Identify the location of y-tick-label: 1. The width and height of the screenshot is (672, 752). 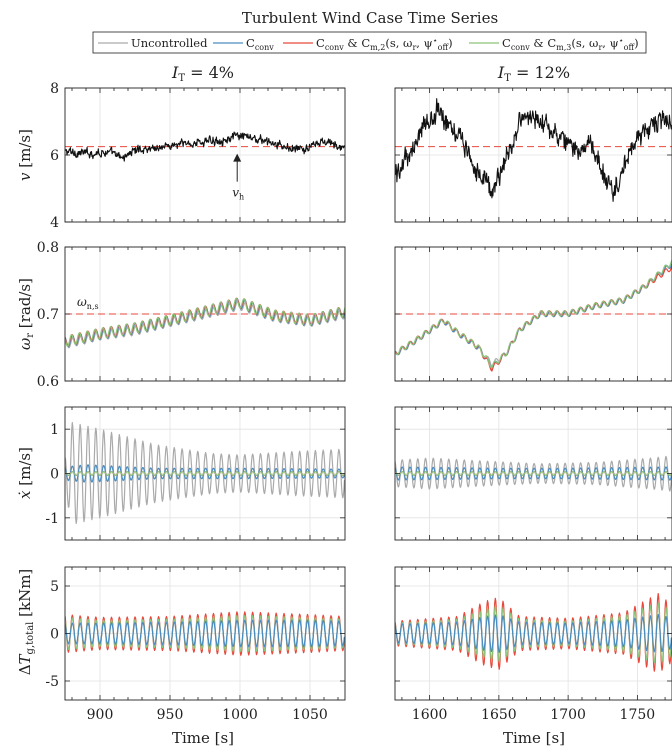
(54, 430).